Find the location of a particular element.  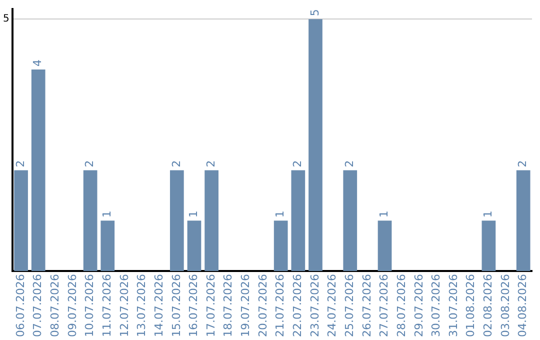

x-tick-label: 17.07.2026 is located at coordinates (211, 306).